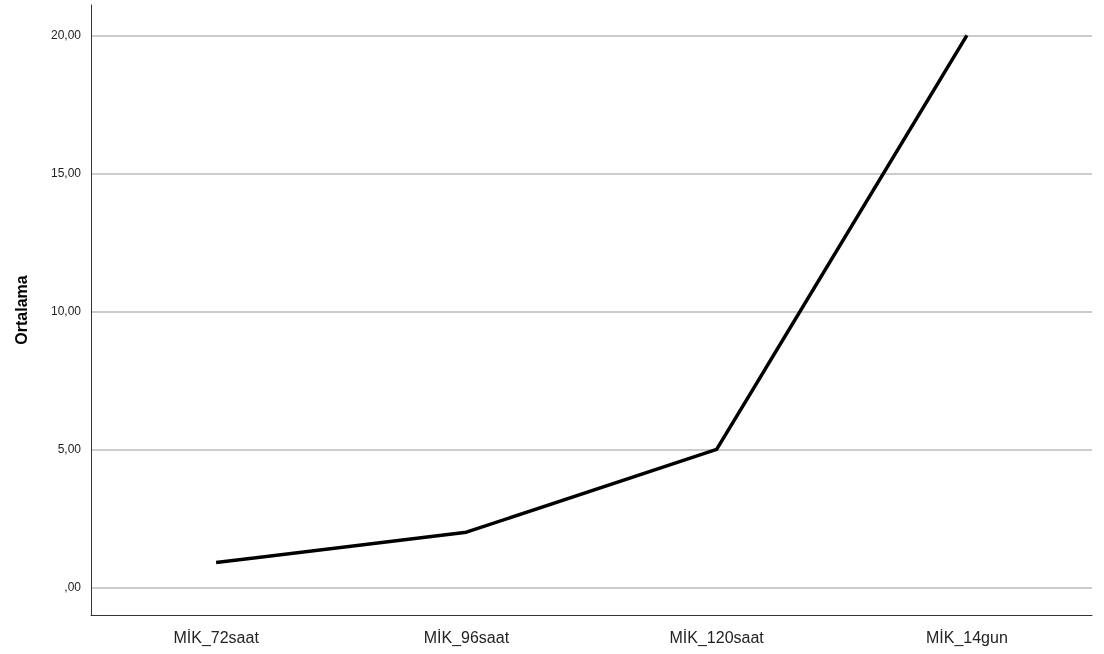 The width and height of the screenshot is (1104, 654). What do you see at coordinates (69, 449) in the screenshot?
I see `y-tick-label: 5,00` at bounding box center [69, 449].